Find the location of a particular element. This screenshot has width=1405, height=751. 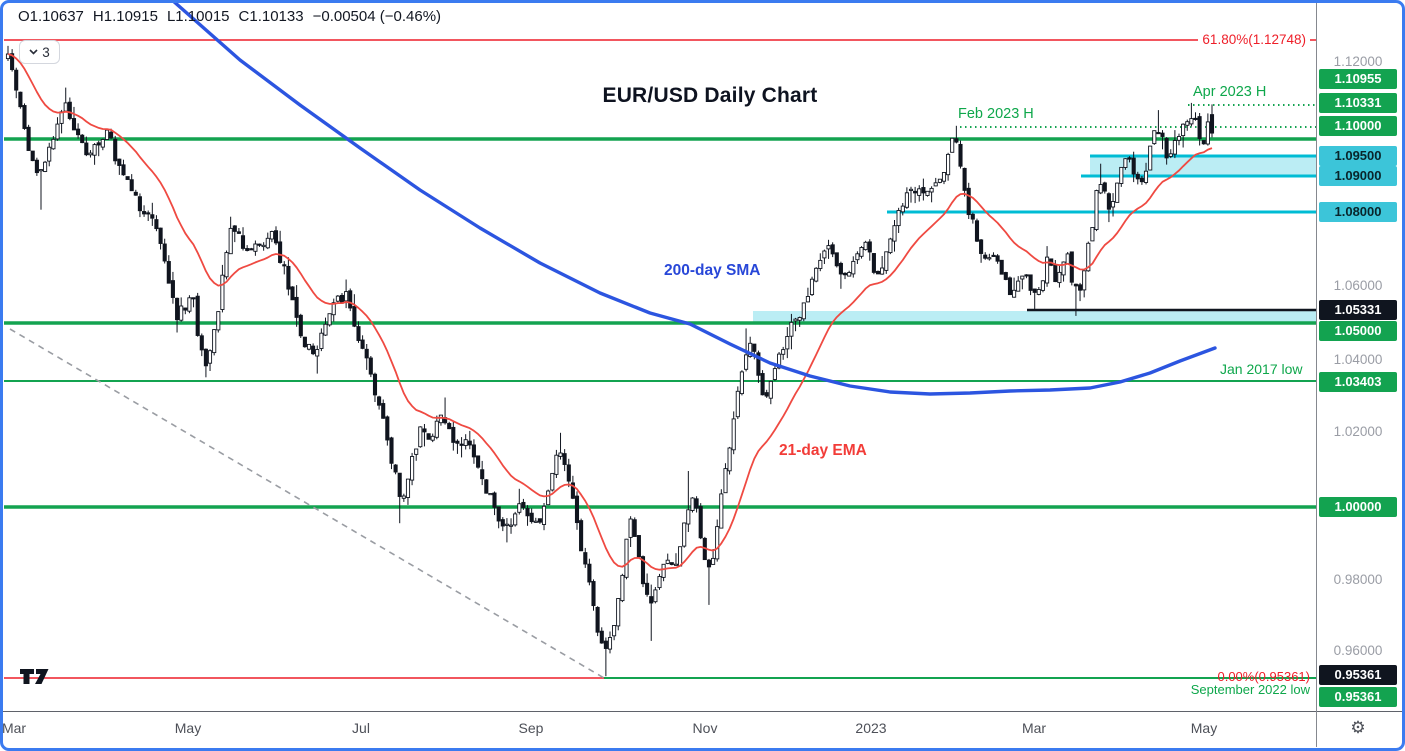

time-axis: Mar May Jul Sep Nov 2023 Mar May is located at coordinates (702, 731).